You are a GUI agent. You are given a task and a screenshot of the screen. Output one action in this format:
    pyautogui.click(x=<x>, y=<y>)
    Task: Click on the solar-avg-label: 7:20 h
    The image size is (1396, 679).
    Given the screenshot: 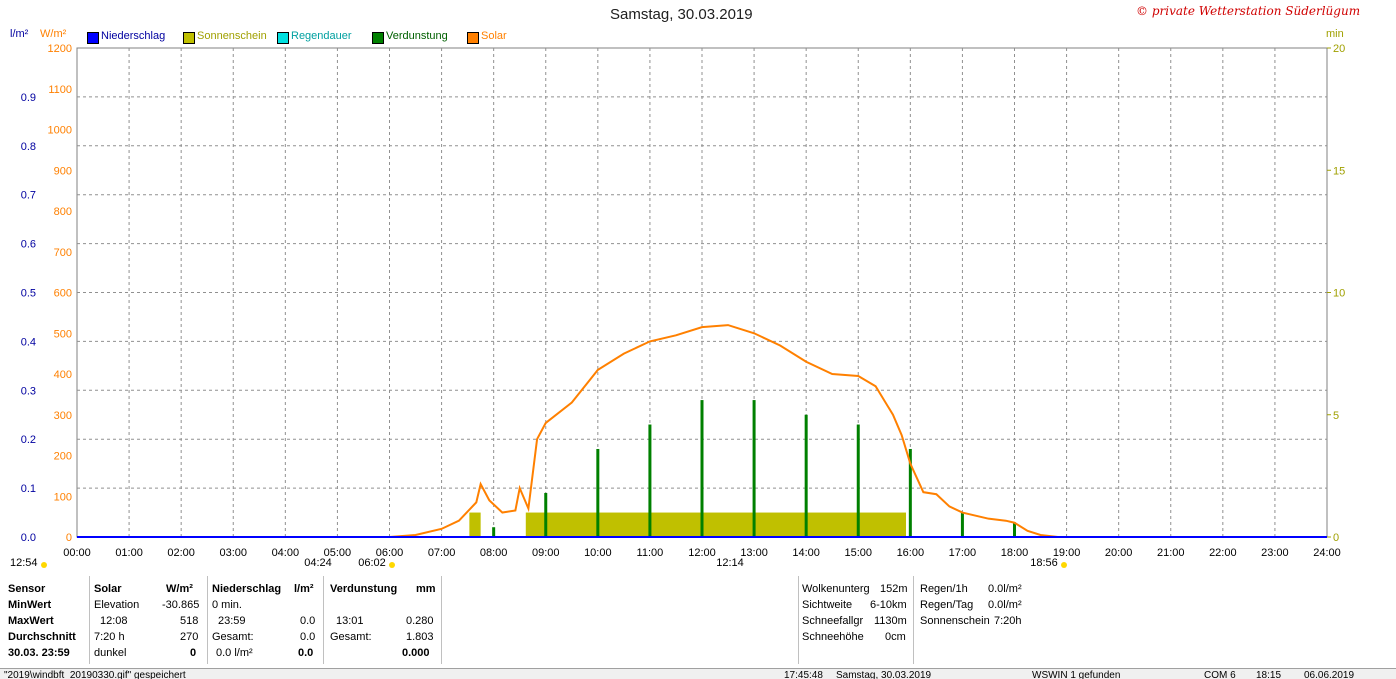 What is the action you would take?
    pyautogui.click(x=109, y=637)
    